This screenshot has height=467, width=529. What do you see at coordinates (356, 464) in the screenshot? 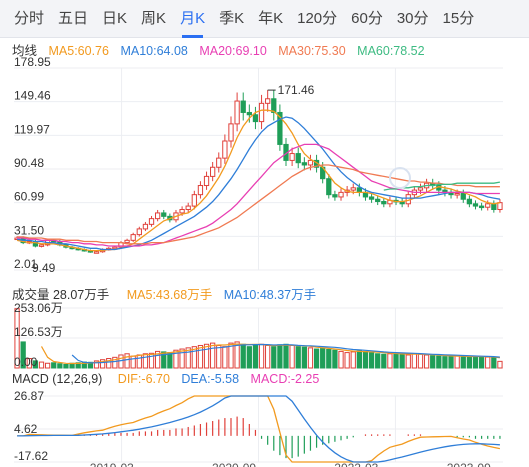
I see `x-tick-label: 2022-03` at bounding box center [356, 464].